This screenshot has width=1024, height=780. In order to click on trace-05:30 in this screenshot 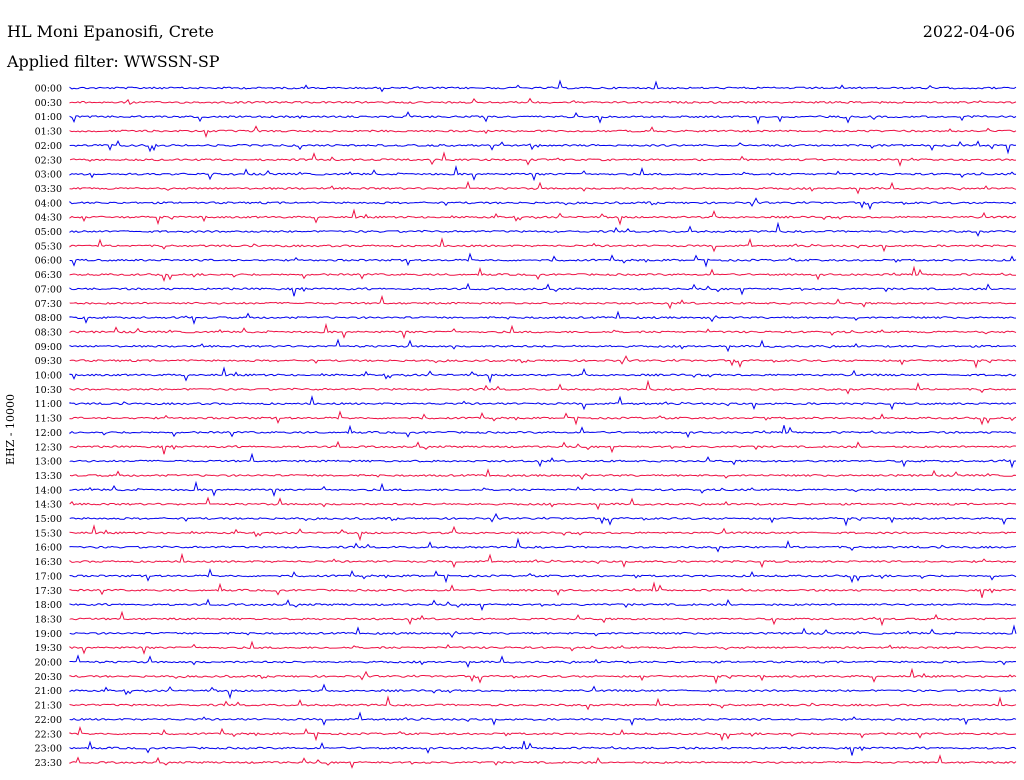, I will do `click(543, 245)`.